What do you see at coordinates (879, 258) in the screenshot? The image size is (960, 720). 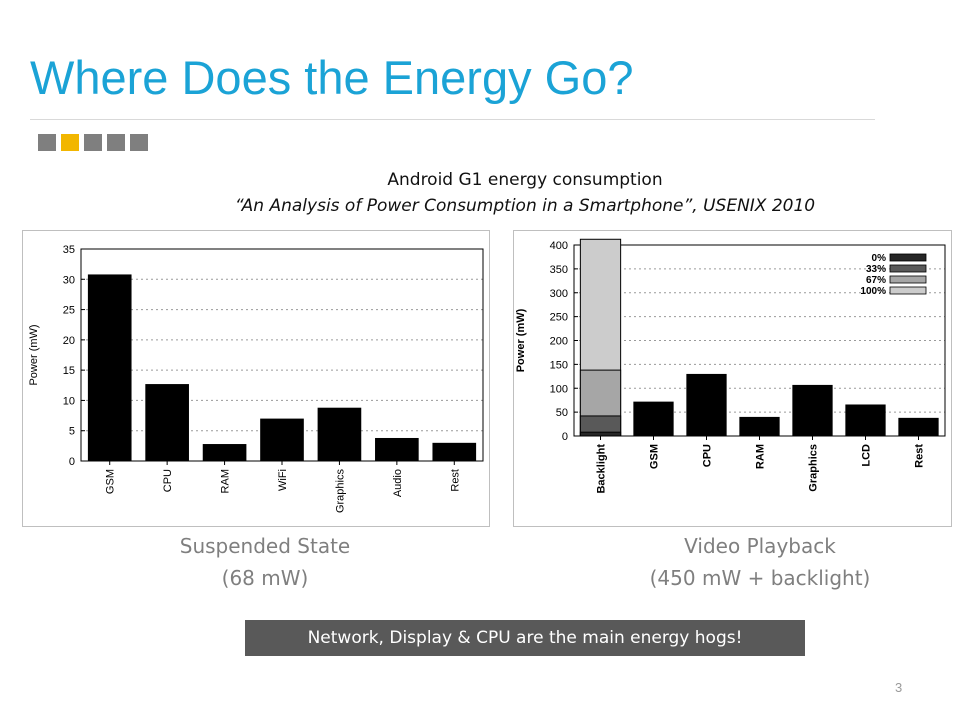 I see `legend-label: 0%` at bounding box center [879, 258].